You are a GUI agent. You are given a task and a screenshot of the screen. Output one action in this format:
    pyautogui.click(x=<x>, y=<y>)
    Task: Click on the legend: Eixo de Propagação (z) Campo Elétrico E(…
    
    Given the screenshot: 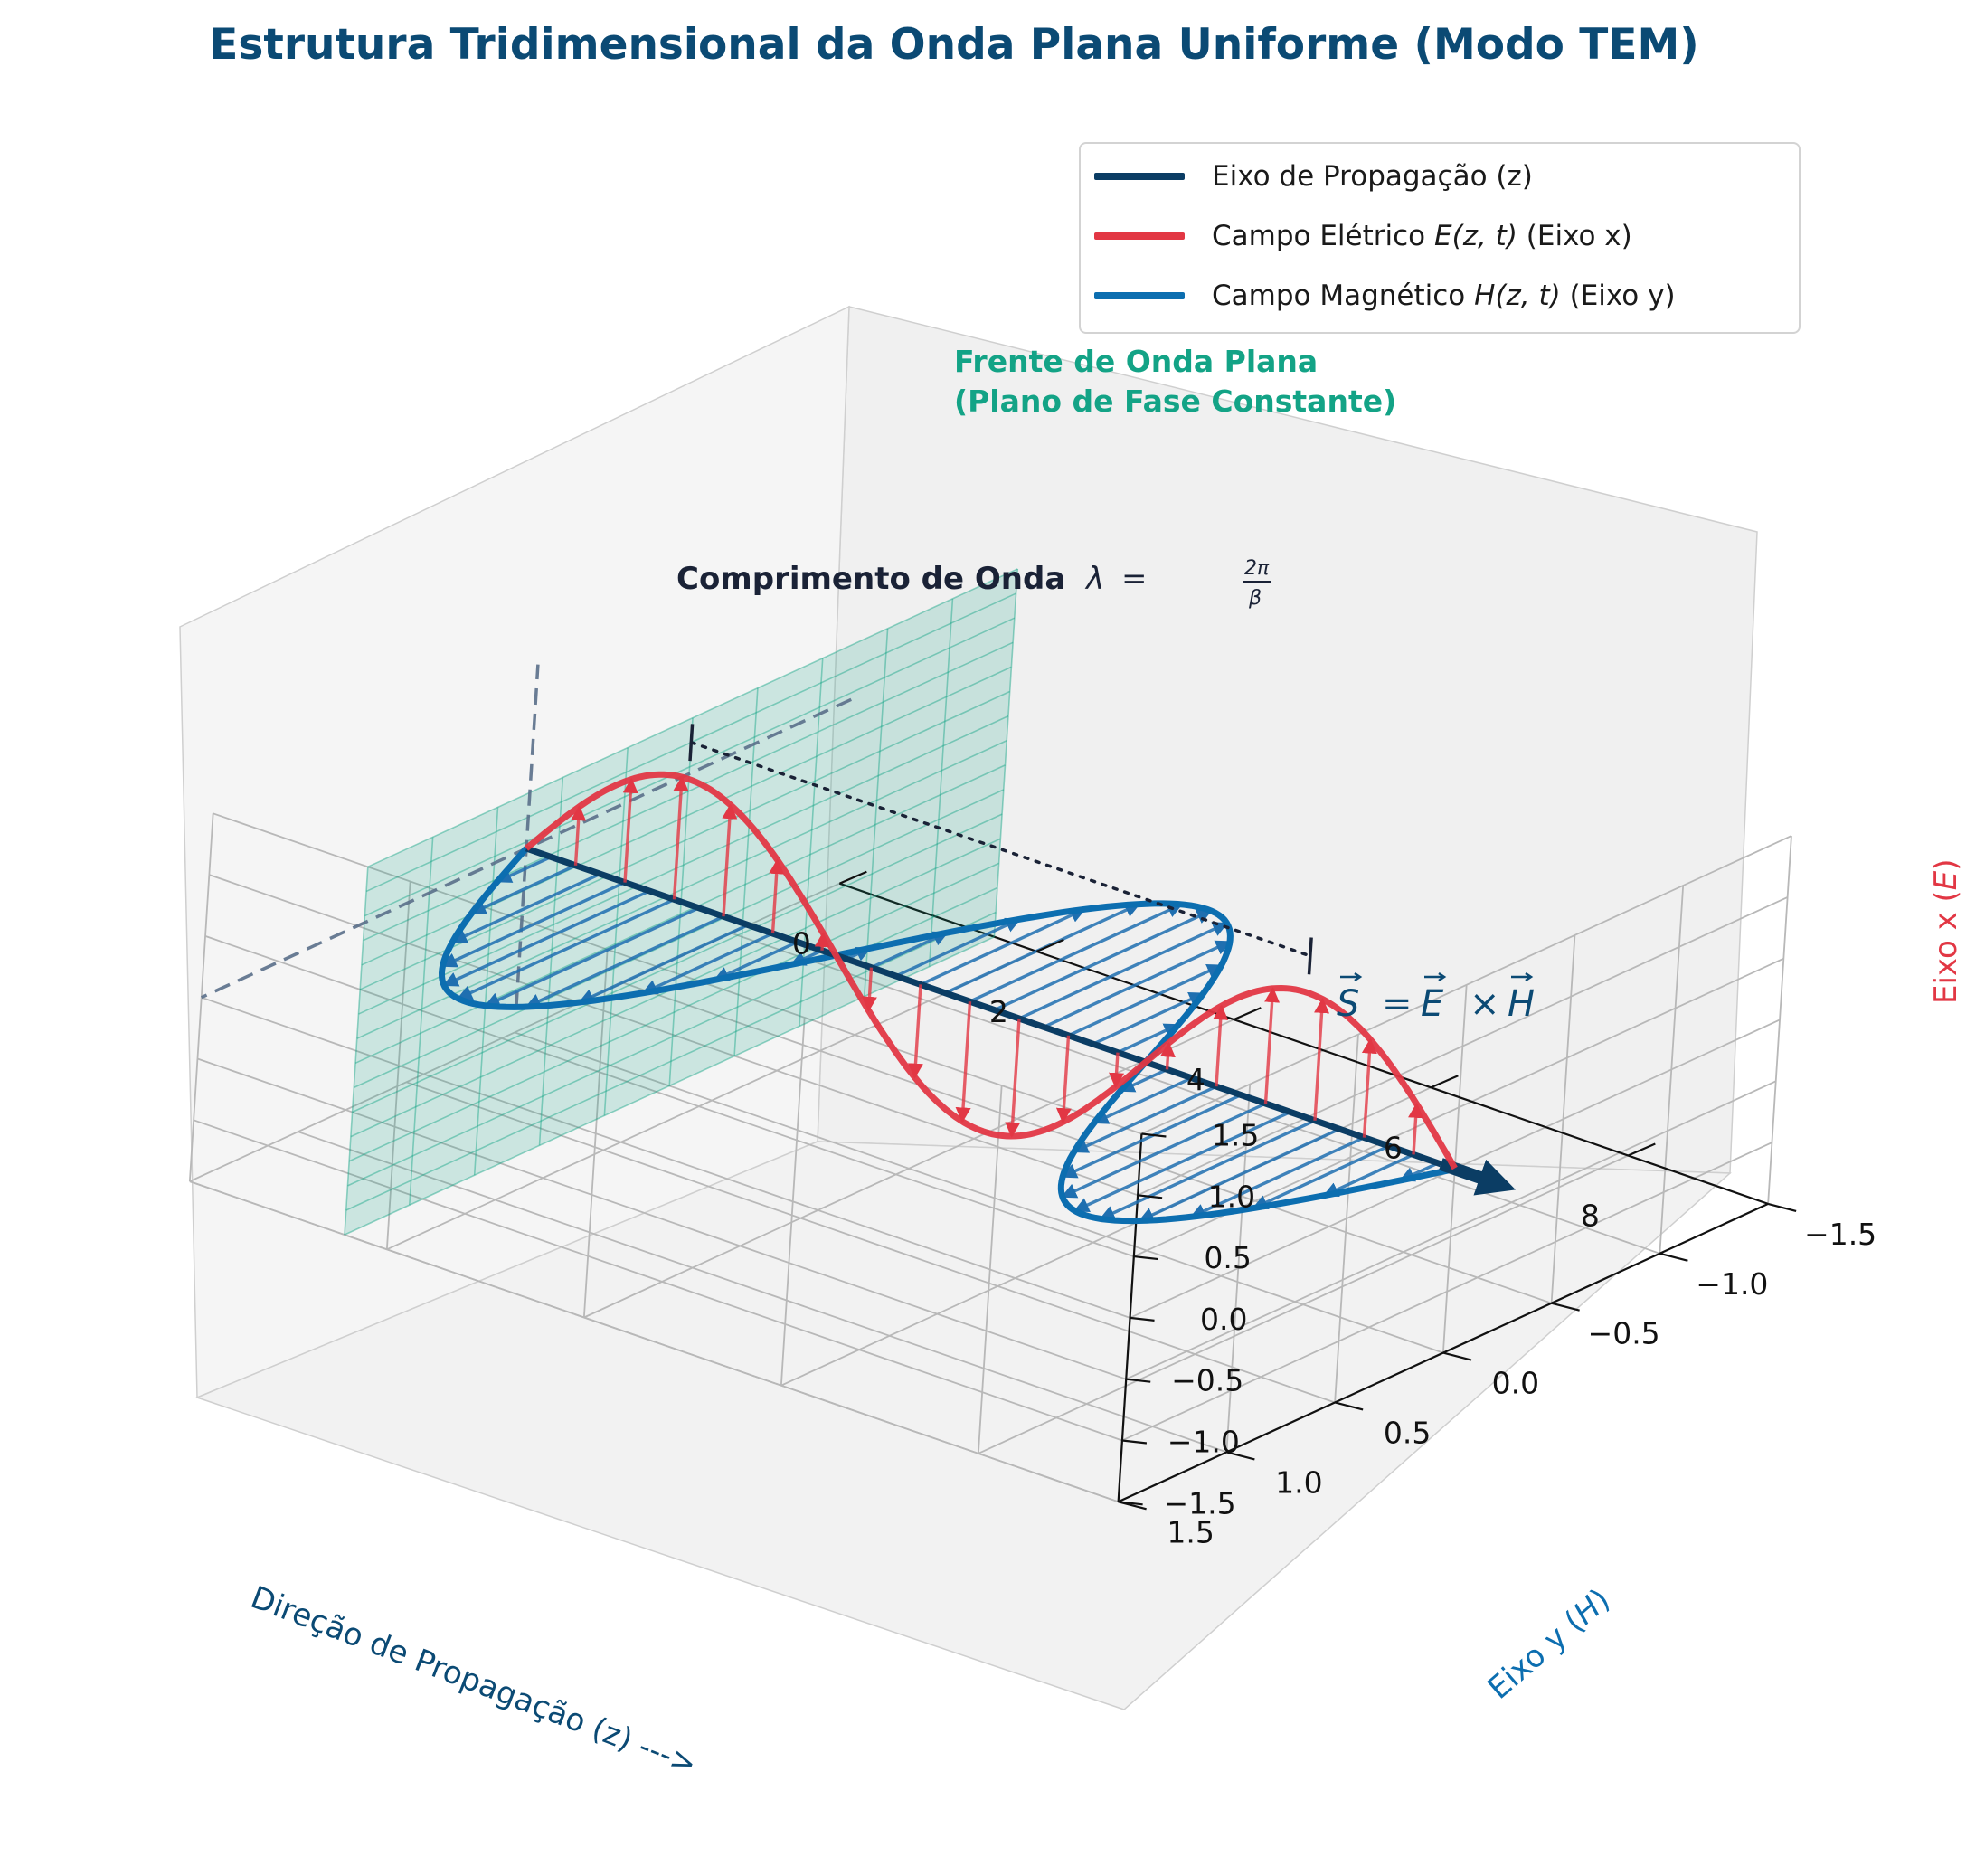 What is the action you would take?
    pyautogui.click(x=1440, y=238)
    